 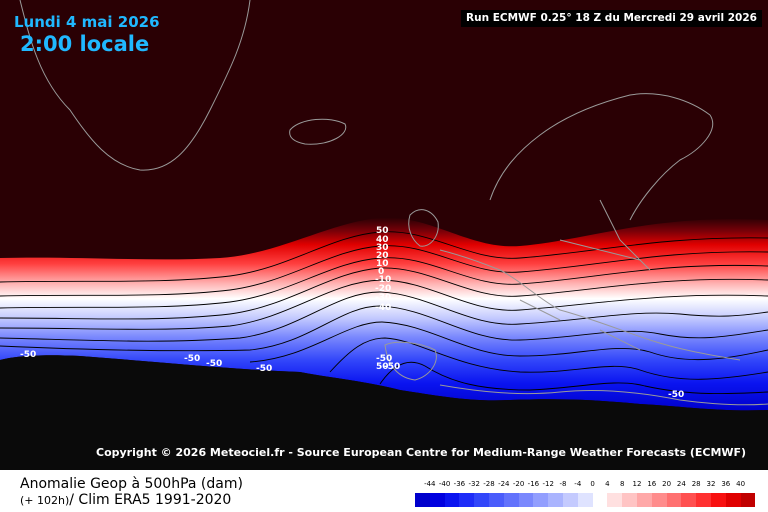 What do you see at coordinates (383, 308) in the screenshot?
I see `contour-label: -40` at bounding box center [383, 308].